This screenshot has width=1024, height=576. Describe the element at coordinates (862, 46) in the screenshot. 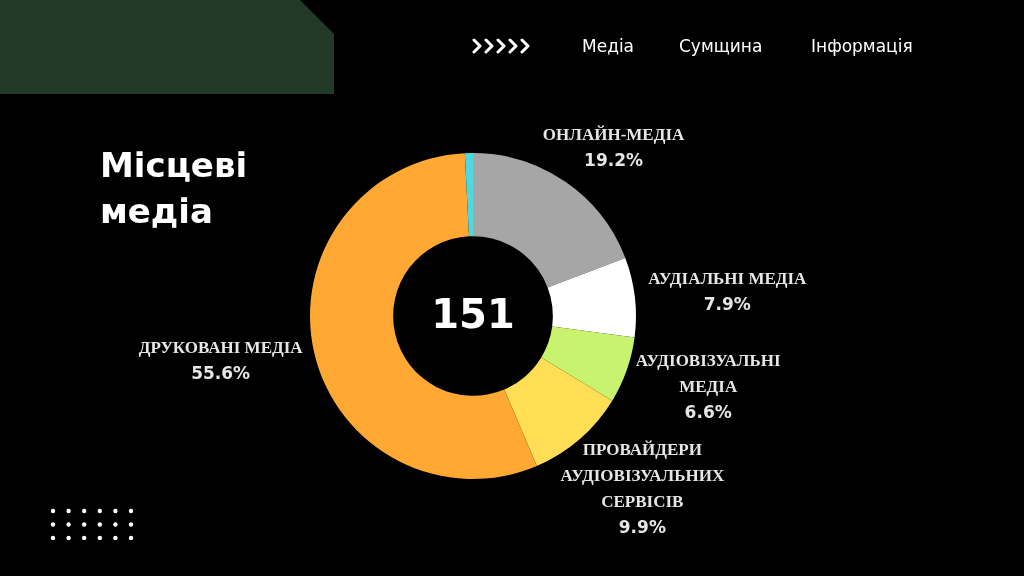

I see `text: Інформація` at that location.